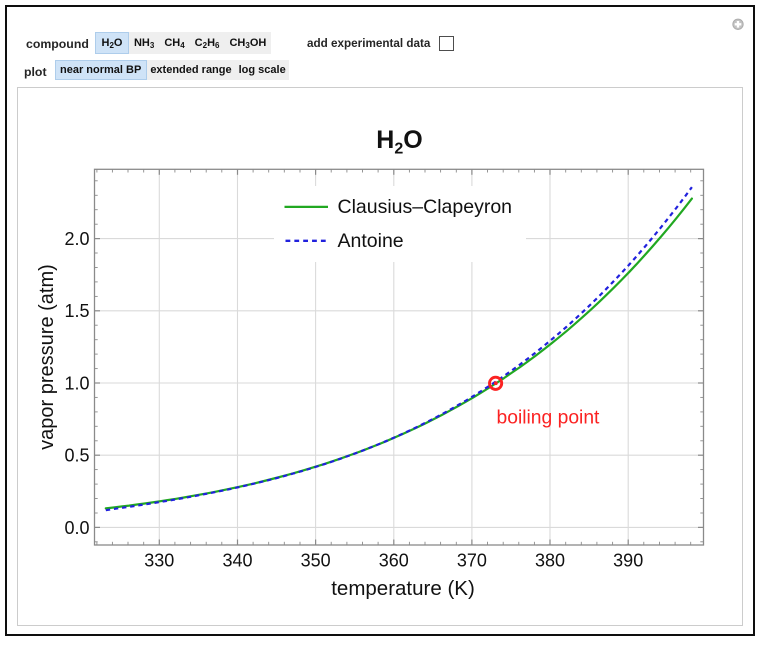 The image size is (768, 645). Describe the element at coordinates (399, 141) in the screenshot. I see `svg-text: H2O` at that location.